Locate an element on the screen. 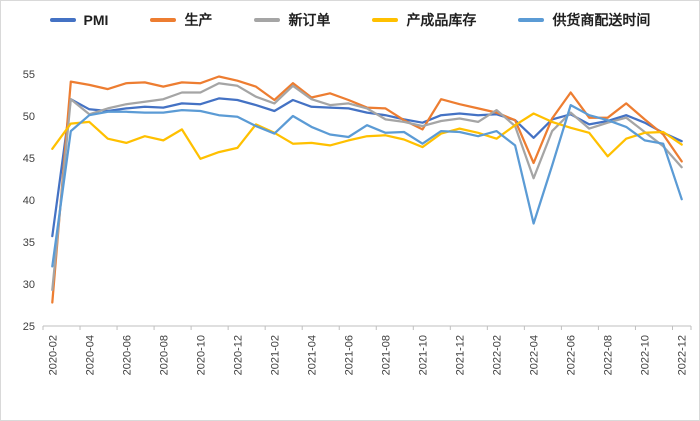 Image resolution: width=700 pixels, height=421 pixels. x-axis-tick-label: 2020-08 is located at coordinates (164, 355).